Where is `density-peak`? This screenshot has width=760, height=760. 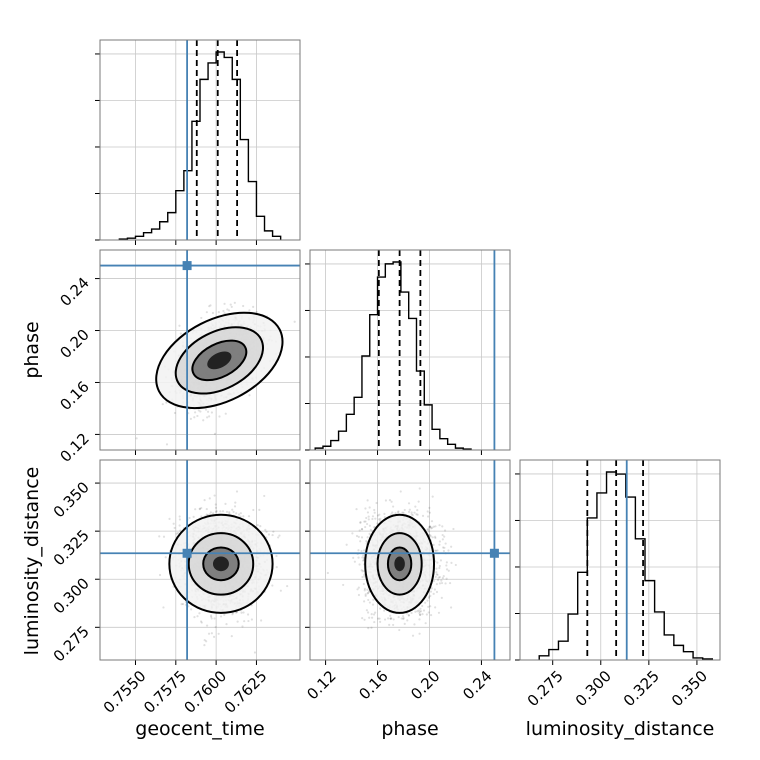
density-peak is located at coordinates (219, 360).